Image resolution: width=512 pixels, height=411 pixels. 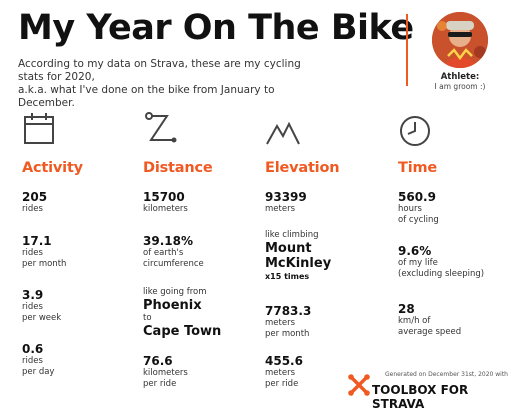 I want to click on elevation-heading: Elevation, so click(x=302, y=168).